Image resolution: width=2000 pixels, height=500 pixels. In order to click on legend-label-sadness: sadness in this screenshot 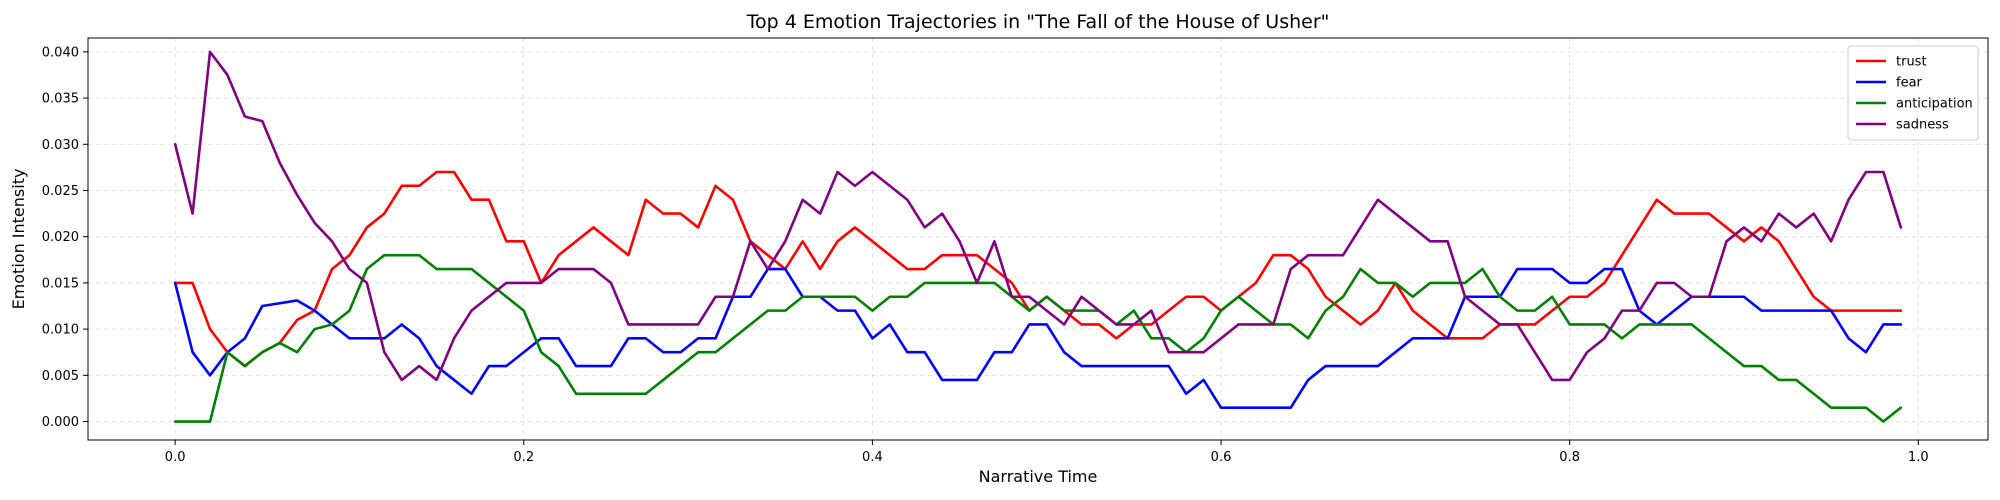, I will do `click(1922, 125)`.